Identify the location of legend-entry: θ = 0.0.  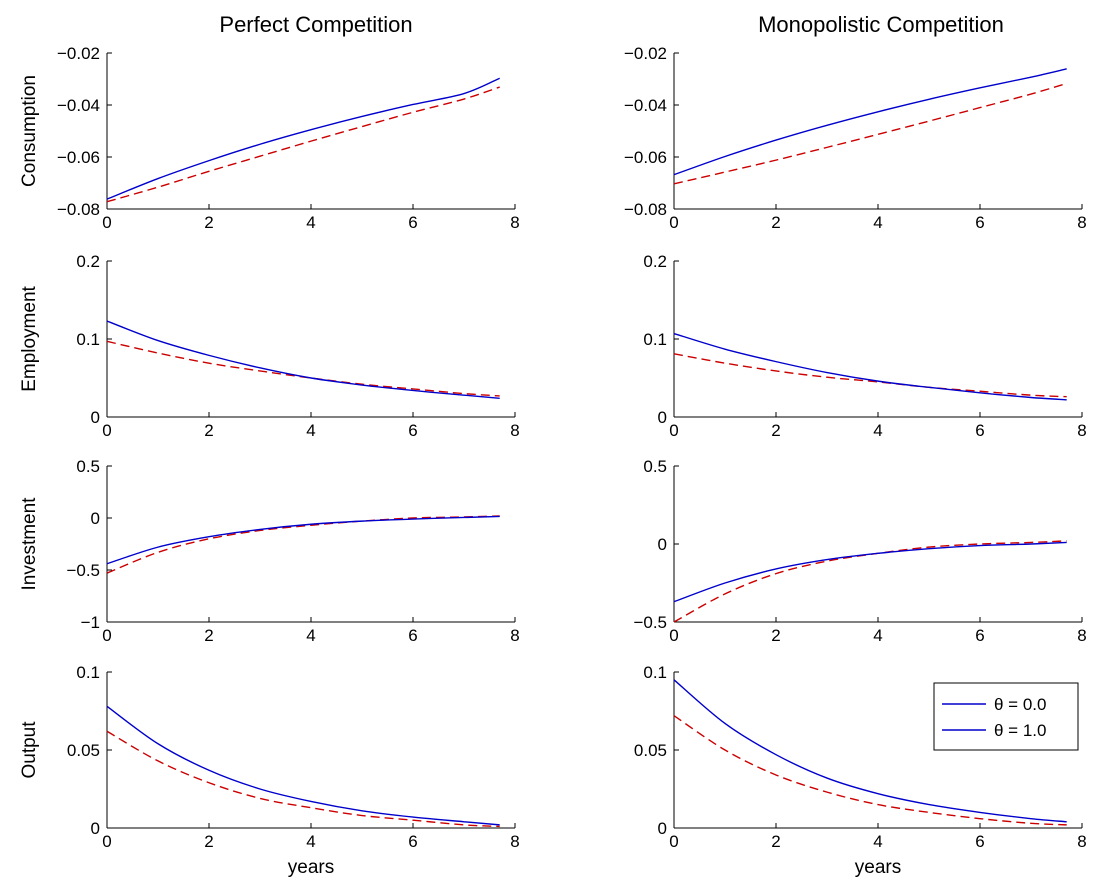
(1020, 704).